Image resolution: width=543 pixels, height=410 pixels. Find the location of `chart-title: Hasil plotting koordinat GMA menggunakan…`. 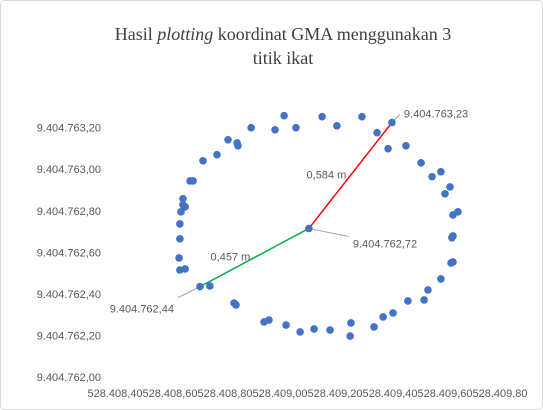

chart-title: Hasil plotting koordinat GMA menggunakan… is located at coordinates (283, 34).